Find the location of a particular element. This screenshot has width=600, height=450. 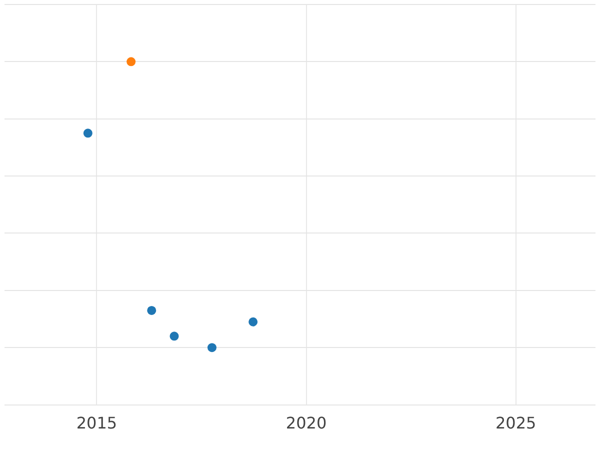

x-tick-label: 2025 is located at coordinates (516, 423).